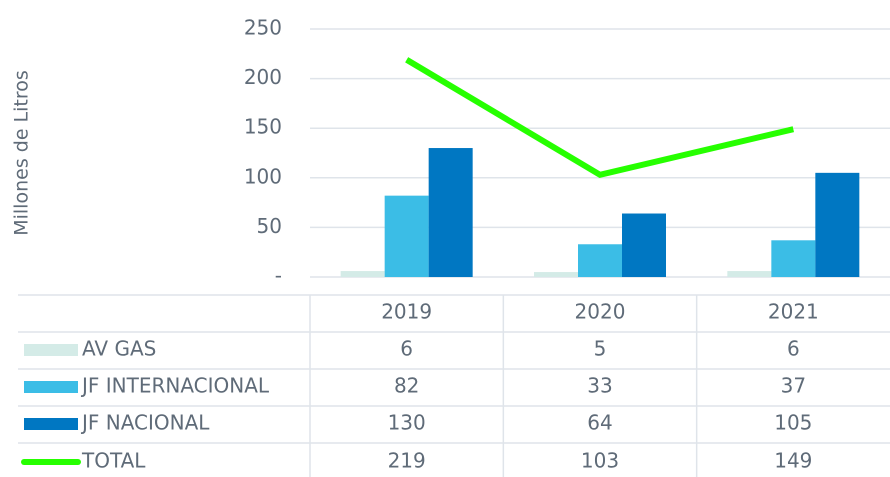 The image size is (890, 477). I want to click on y-tick-label: 50, so click(269, 226).